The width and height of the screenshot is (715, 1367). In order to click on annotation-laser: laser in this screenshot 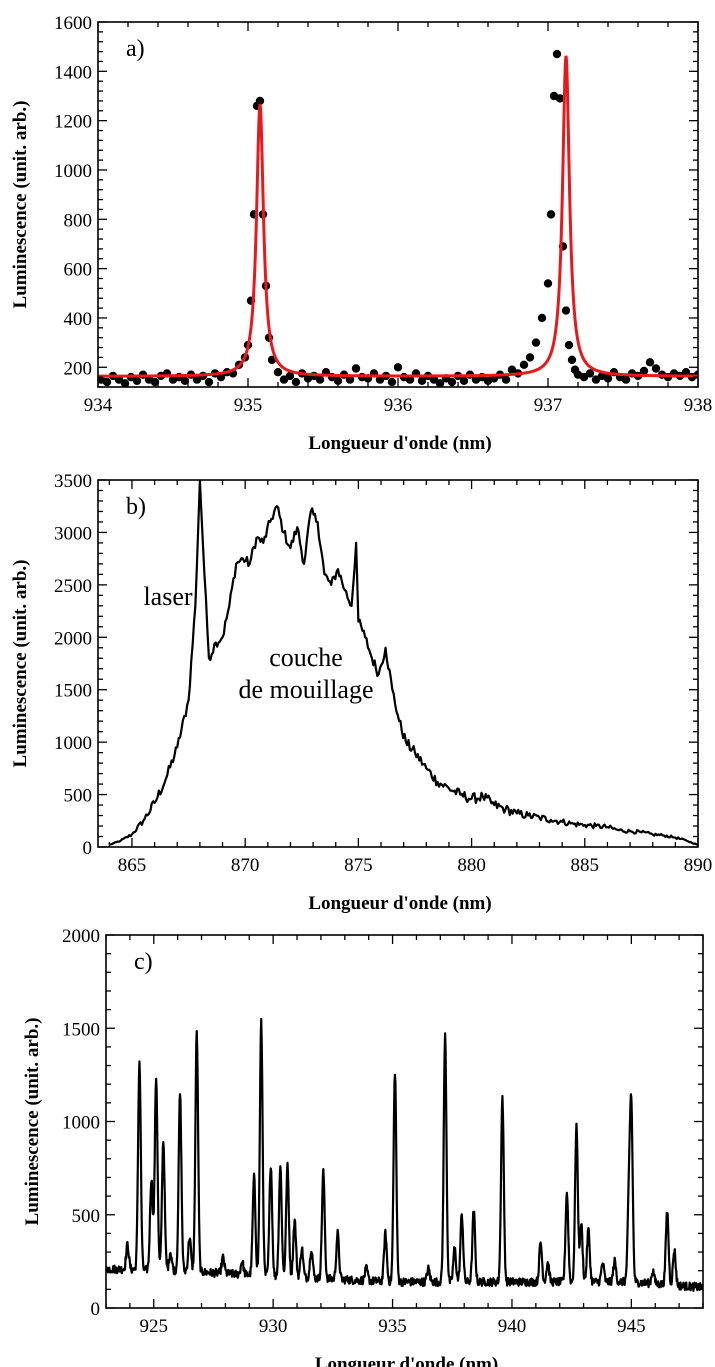, I will do `click(167, 596)`.